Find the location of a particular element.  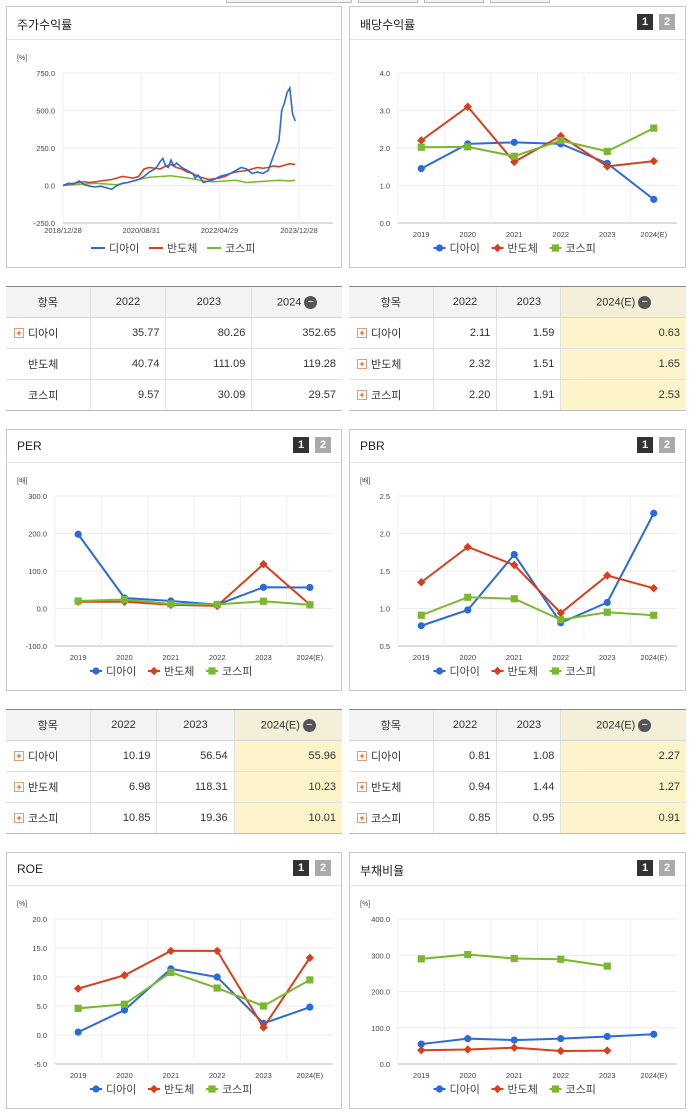

table-cell: 2.20 is located at coordinates (464, 395).